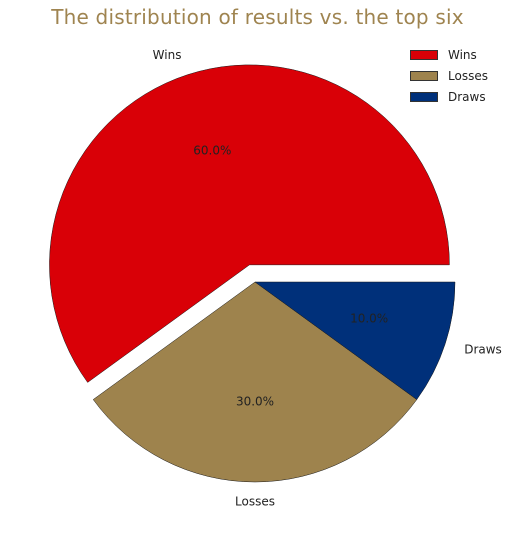  I want to click on legend-item: Wins, so click(449, 54).